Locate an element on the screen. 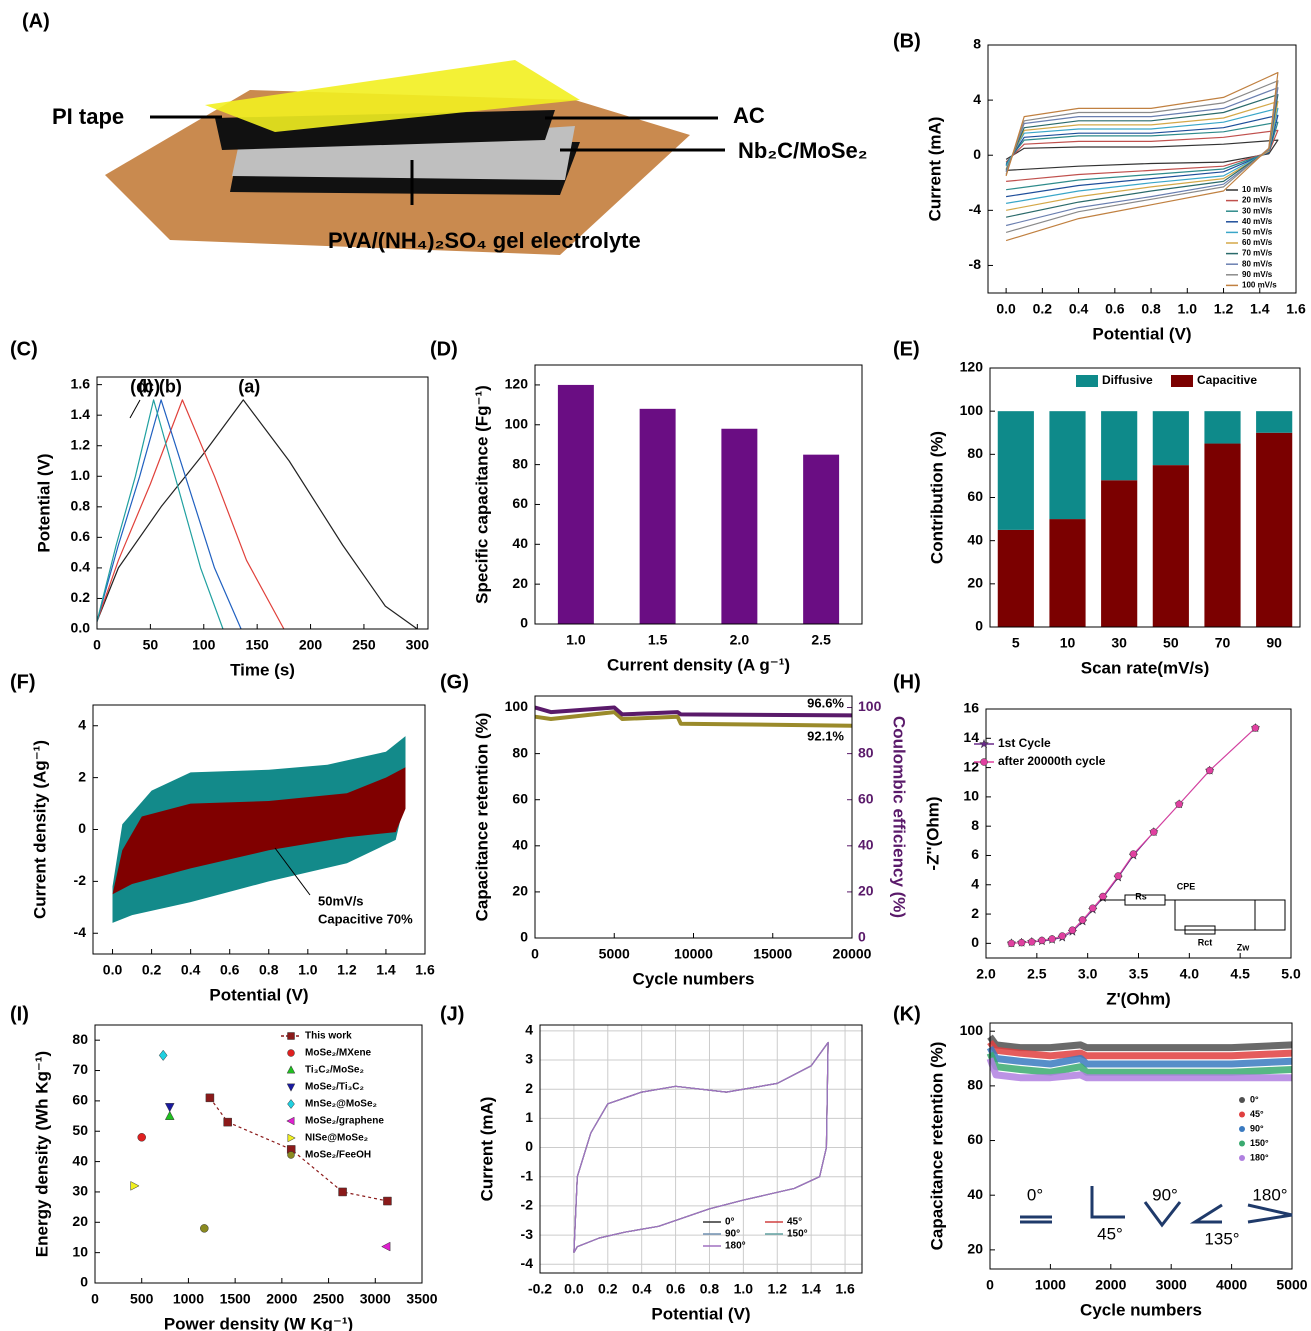 The width and height of the screenshot is (1311, 1331). legend-label: MoSe₂/graphene is located at coordinates (344, 1121).